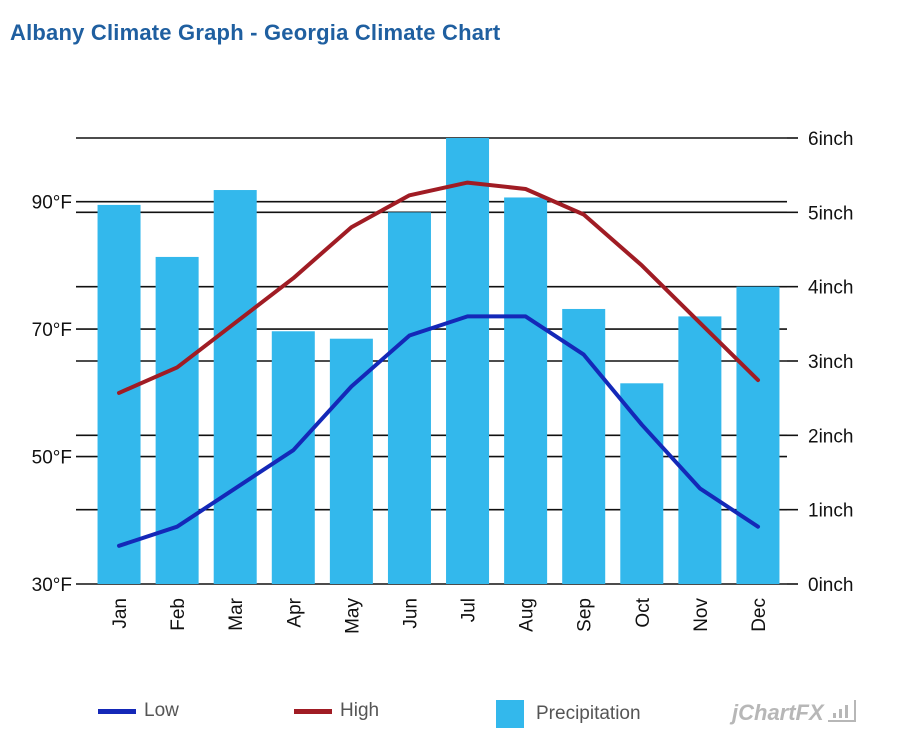  I want to click on x-tick-label-jun: Jun, so click(410, 613).